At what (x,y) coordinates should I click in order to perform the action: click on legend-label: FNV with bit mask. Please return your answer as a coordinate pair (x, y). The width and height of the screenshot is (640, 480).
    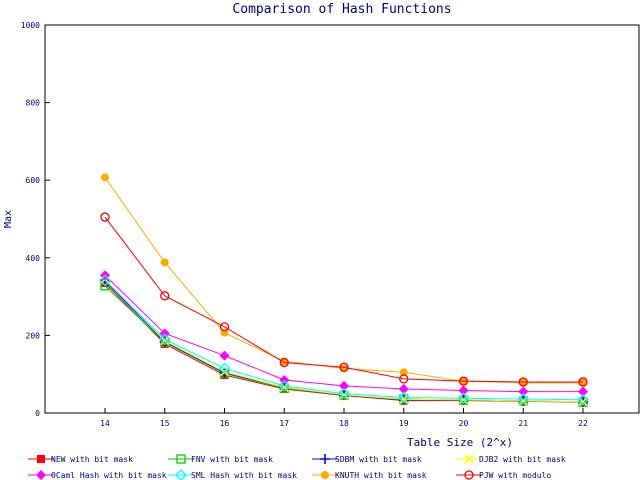
    Looking at the image, I should click on (232, 459).